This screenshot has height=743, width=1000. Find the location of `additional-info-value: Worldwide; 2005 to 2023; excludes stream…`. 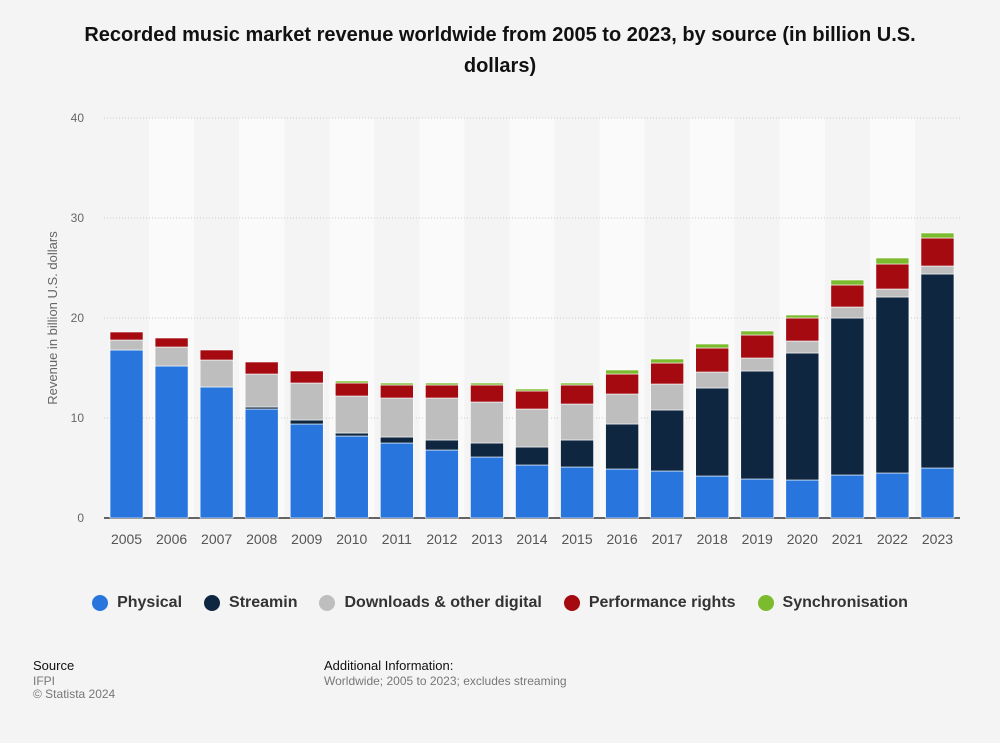

additional-info-value: Worldwide; 2005 to 2023; excludes stream… is located at coordinates (445, 681).